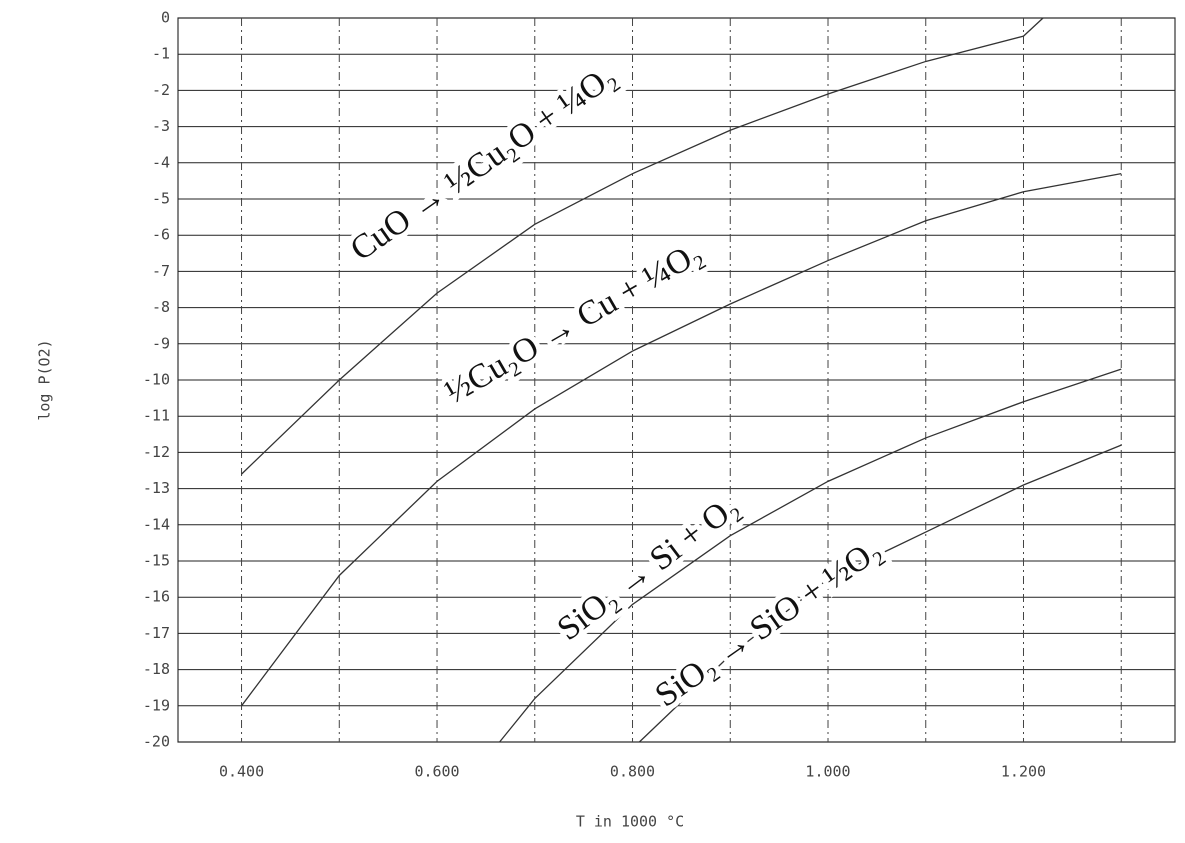 This screenshot has height=843, width=1185. Describe the element at coordinates (574, 322) in the screenshot. I see `legend-label: ½Cu₂O → Cu + ¼O₂` at that location.